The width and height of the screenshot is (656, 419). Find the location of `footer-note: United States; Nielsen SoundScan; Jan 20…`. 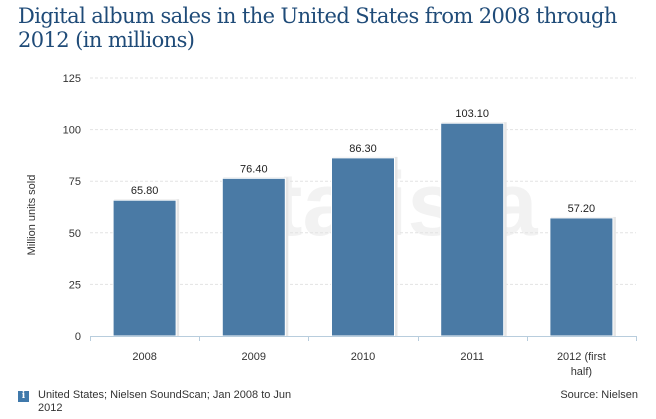

footer-note: United States; Nielsen SoundScan; Jan 20… is located at coordinates (165, 401).